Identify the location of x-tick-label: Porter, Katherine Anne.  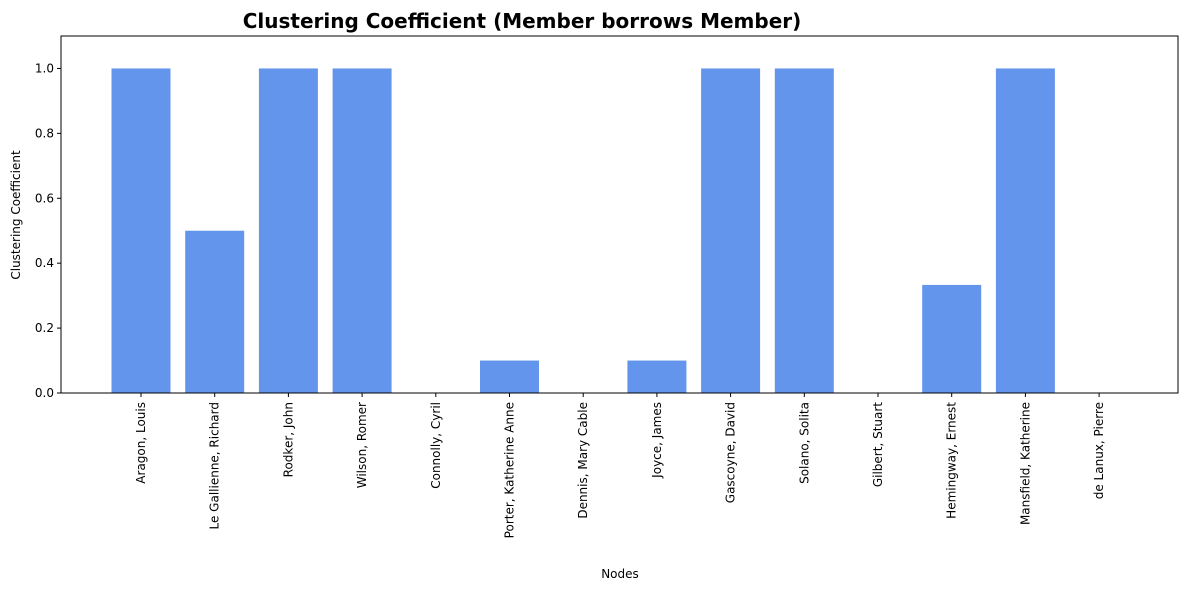
(510, 470).